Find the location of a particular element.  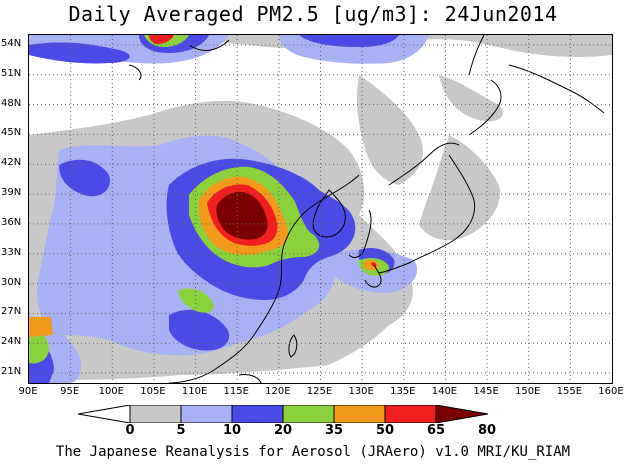

lon-tick-label: 130E is located at coordinates (361, 391).